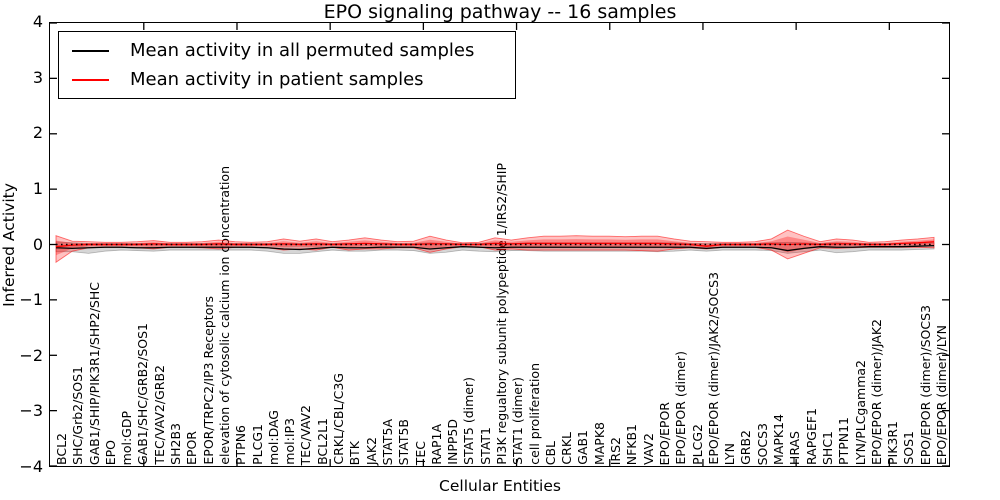 Image resolution: width=1000 pixels, height=500 pixels. I want to click on patient-samples-band, so click(495, 246).